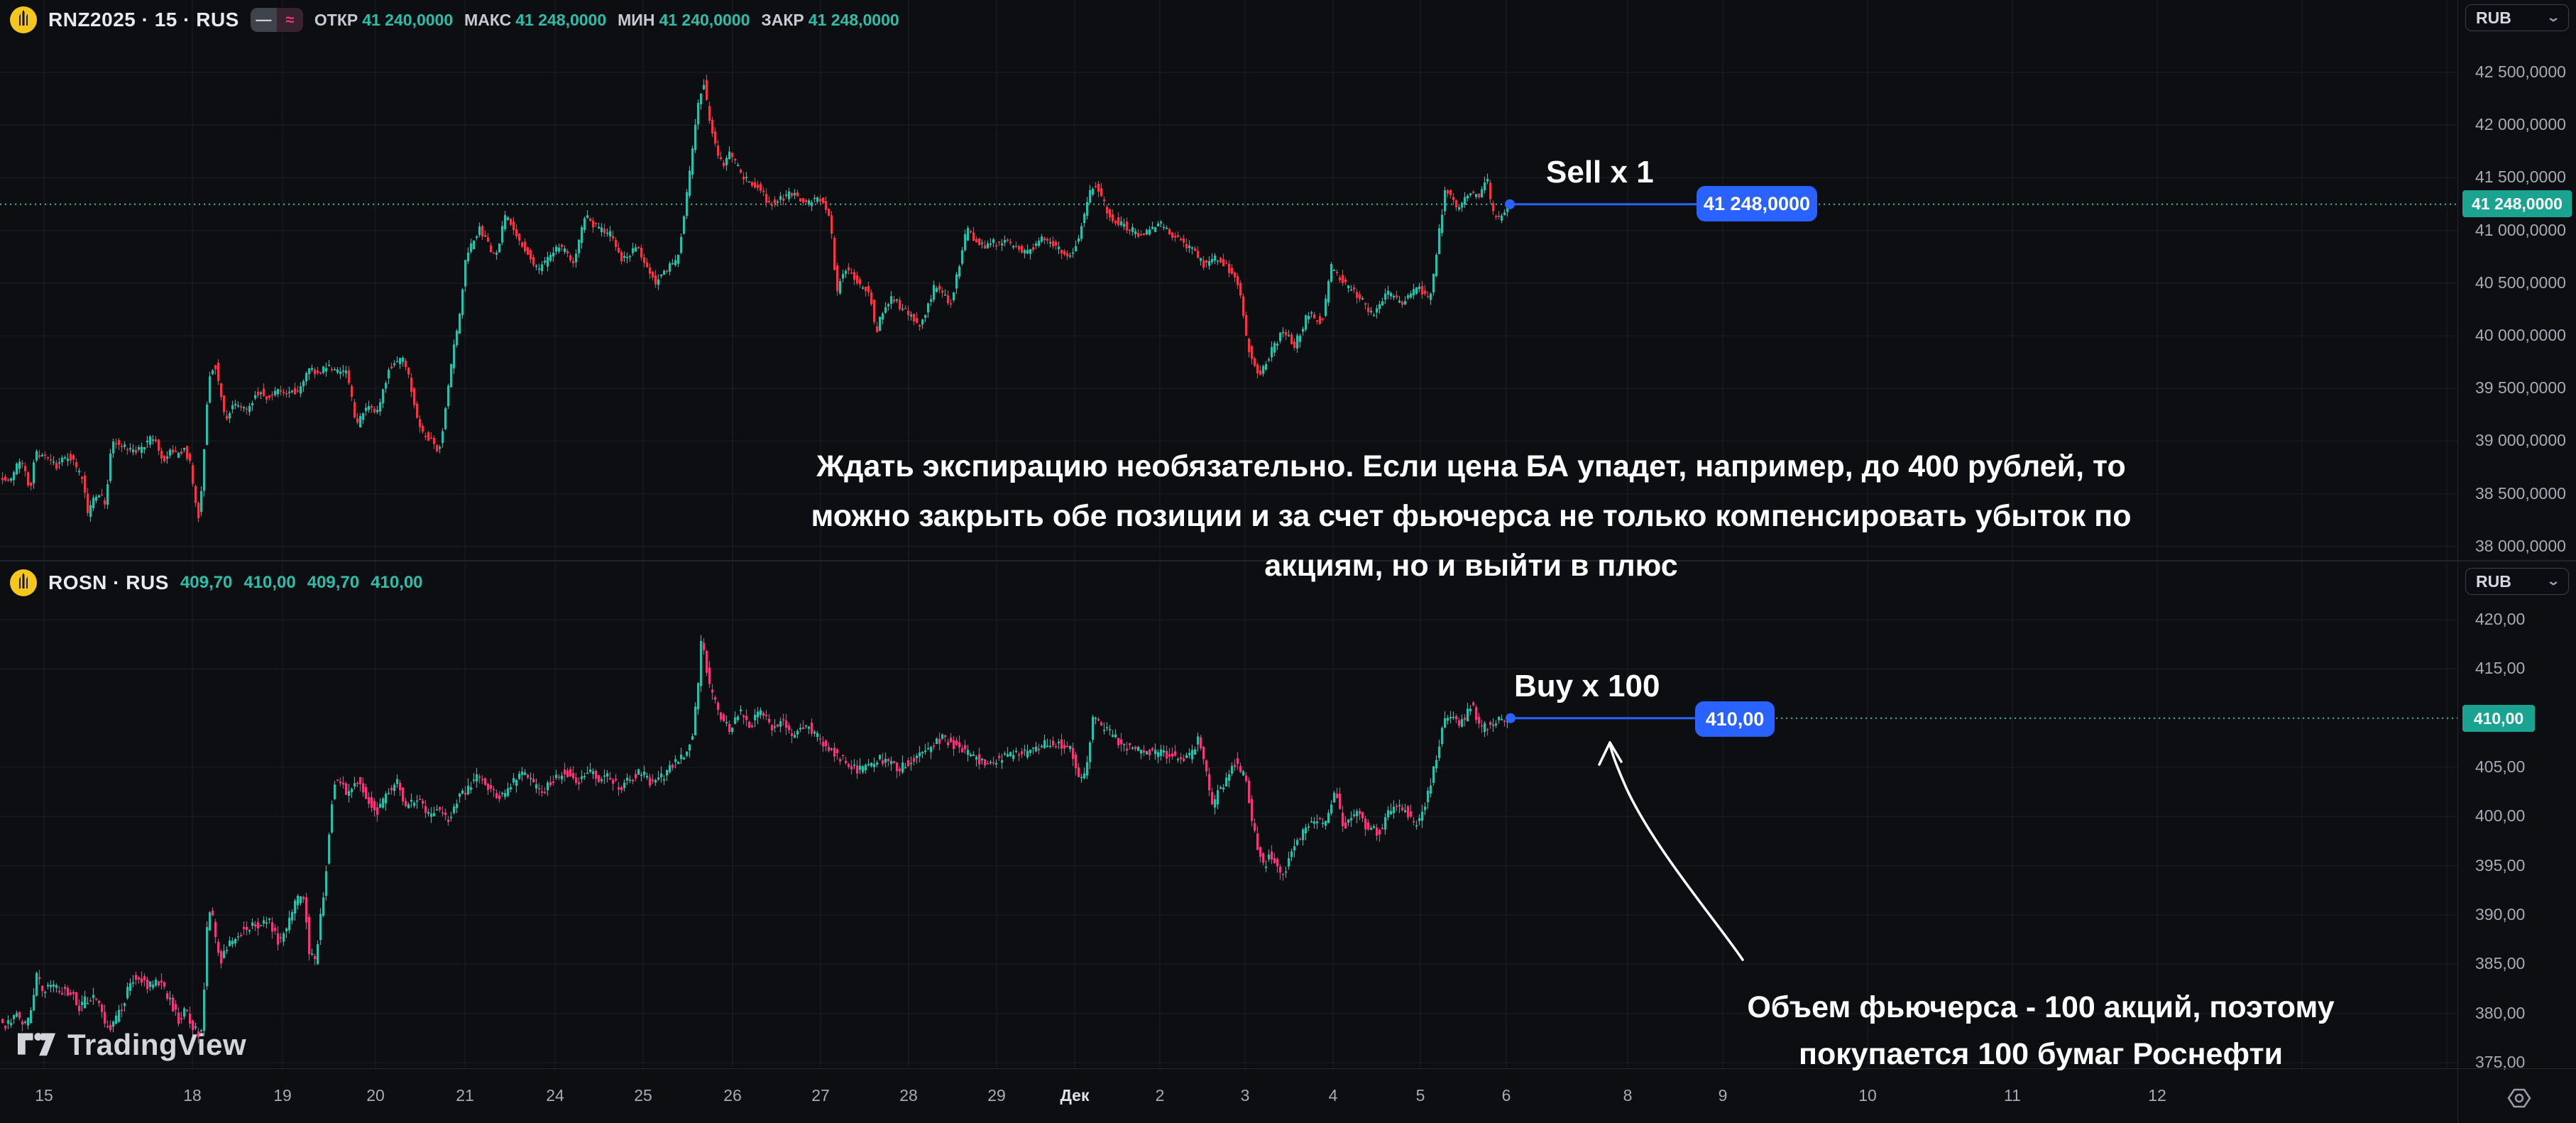  What do you see at coordinates (1506, 1096) in the screenshot?
I see `time-tick: 6` at bounding box center [1506, 1096].